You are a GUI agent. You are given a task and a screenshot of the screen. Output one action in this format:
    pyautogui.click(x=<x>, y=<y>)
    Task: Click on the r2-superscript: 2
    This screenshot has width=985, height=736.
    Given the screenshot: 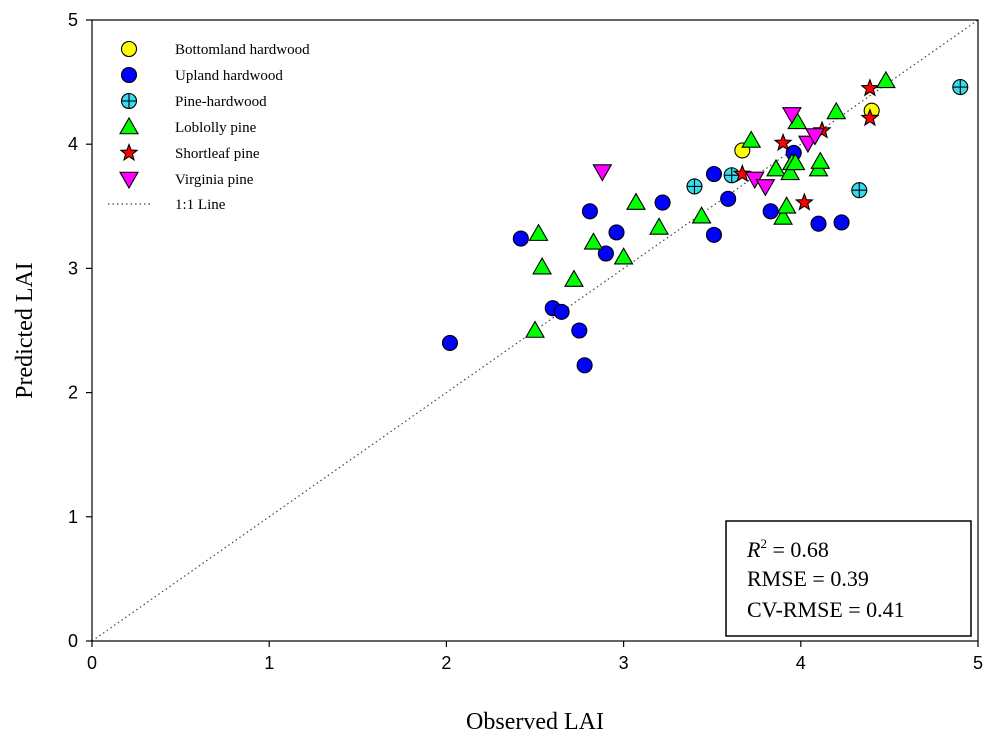 What is the action you would take?
    pyautogui.click(x=763, y=543)
    